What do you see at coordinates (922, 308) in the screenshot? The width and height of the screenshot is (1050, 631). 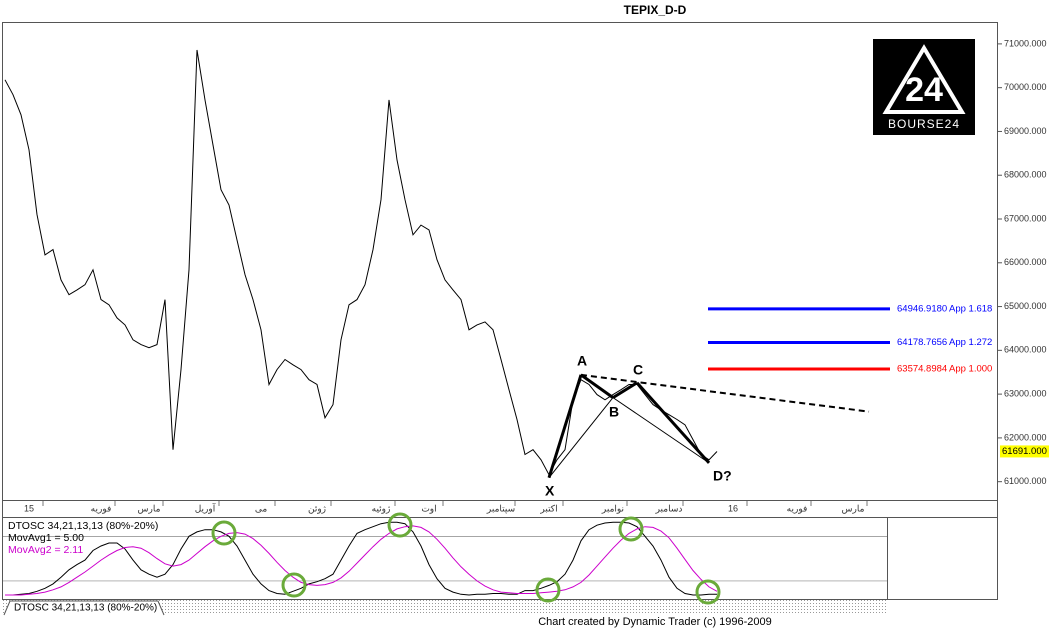 I see `projection-value: 64946.9180` at bounding box center [922, 308].